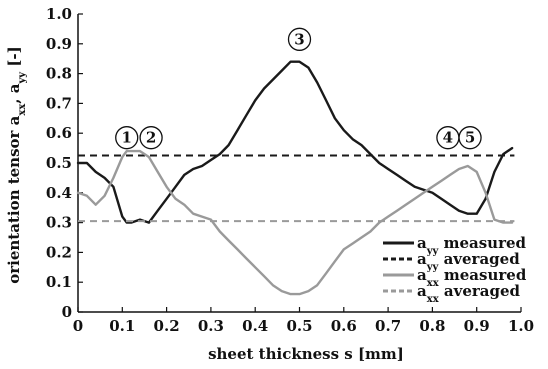 This screenshot has width=548, height=369. What do you see at coordinates (59, 74) in the screenshot?
I see `y-tick-label: 0.8` at bounding box center [59, 74].